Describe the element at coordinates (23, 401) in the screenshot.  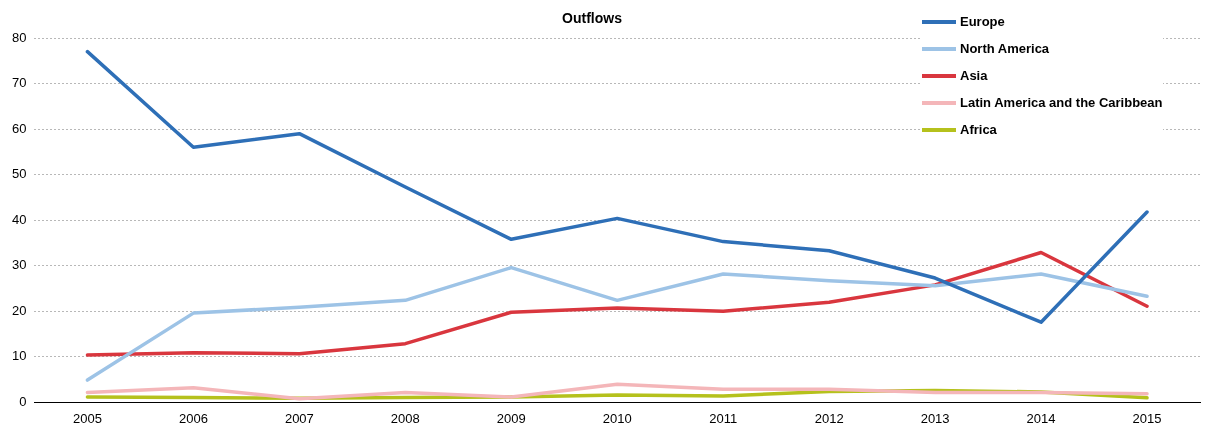
I see `y-tick-label: 0` at that location.